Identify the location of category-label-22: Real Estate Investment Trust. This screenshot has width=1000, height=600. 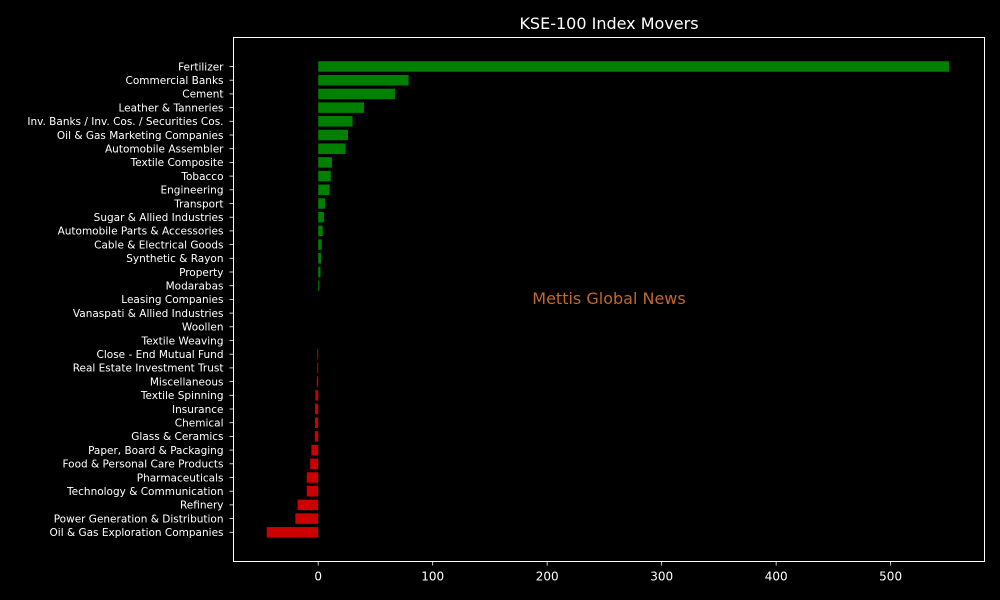
(148, 369).